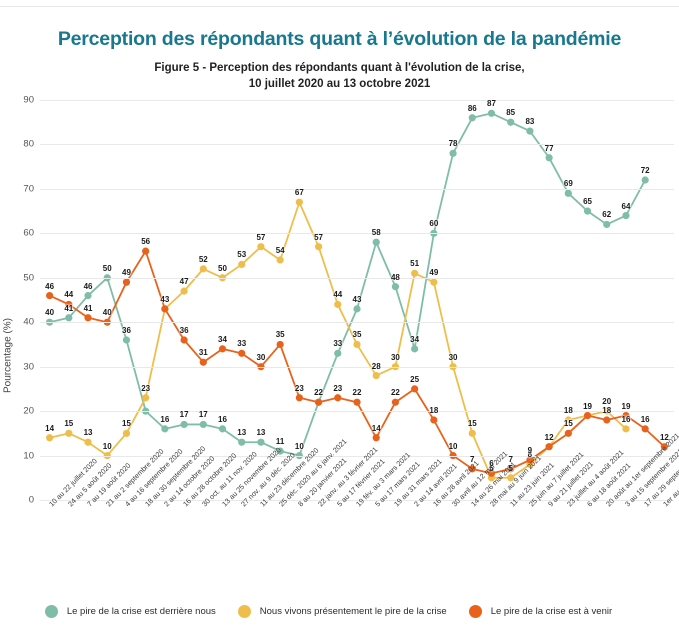 This screenshot has height=637, width=679. I want to click on data-point-label: 65, so click(587, 202).